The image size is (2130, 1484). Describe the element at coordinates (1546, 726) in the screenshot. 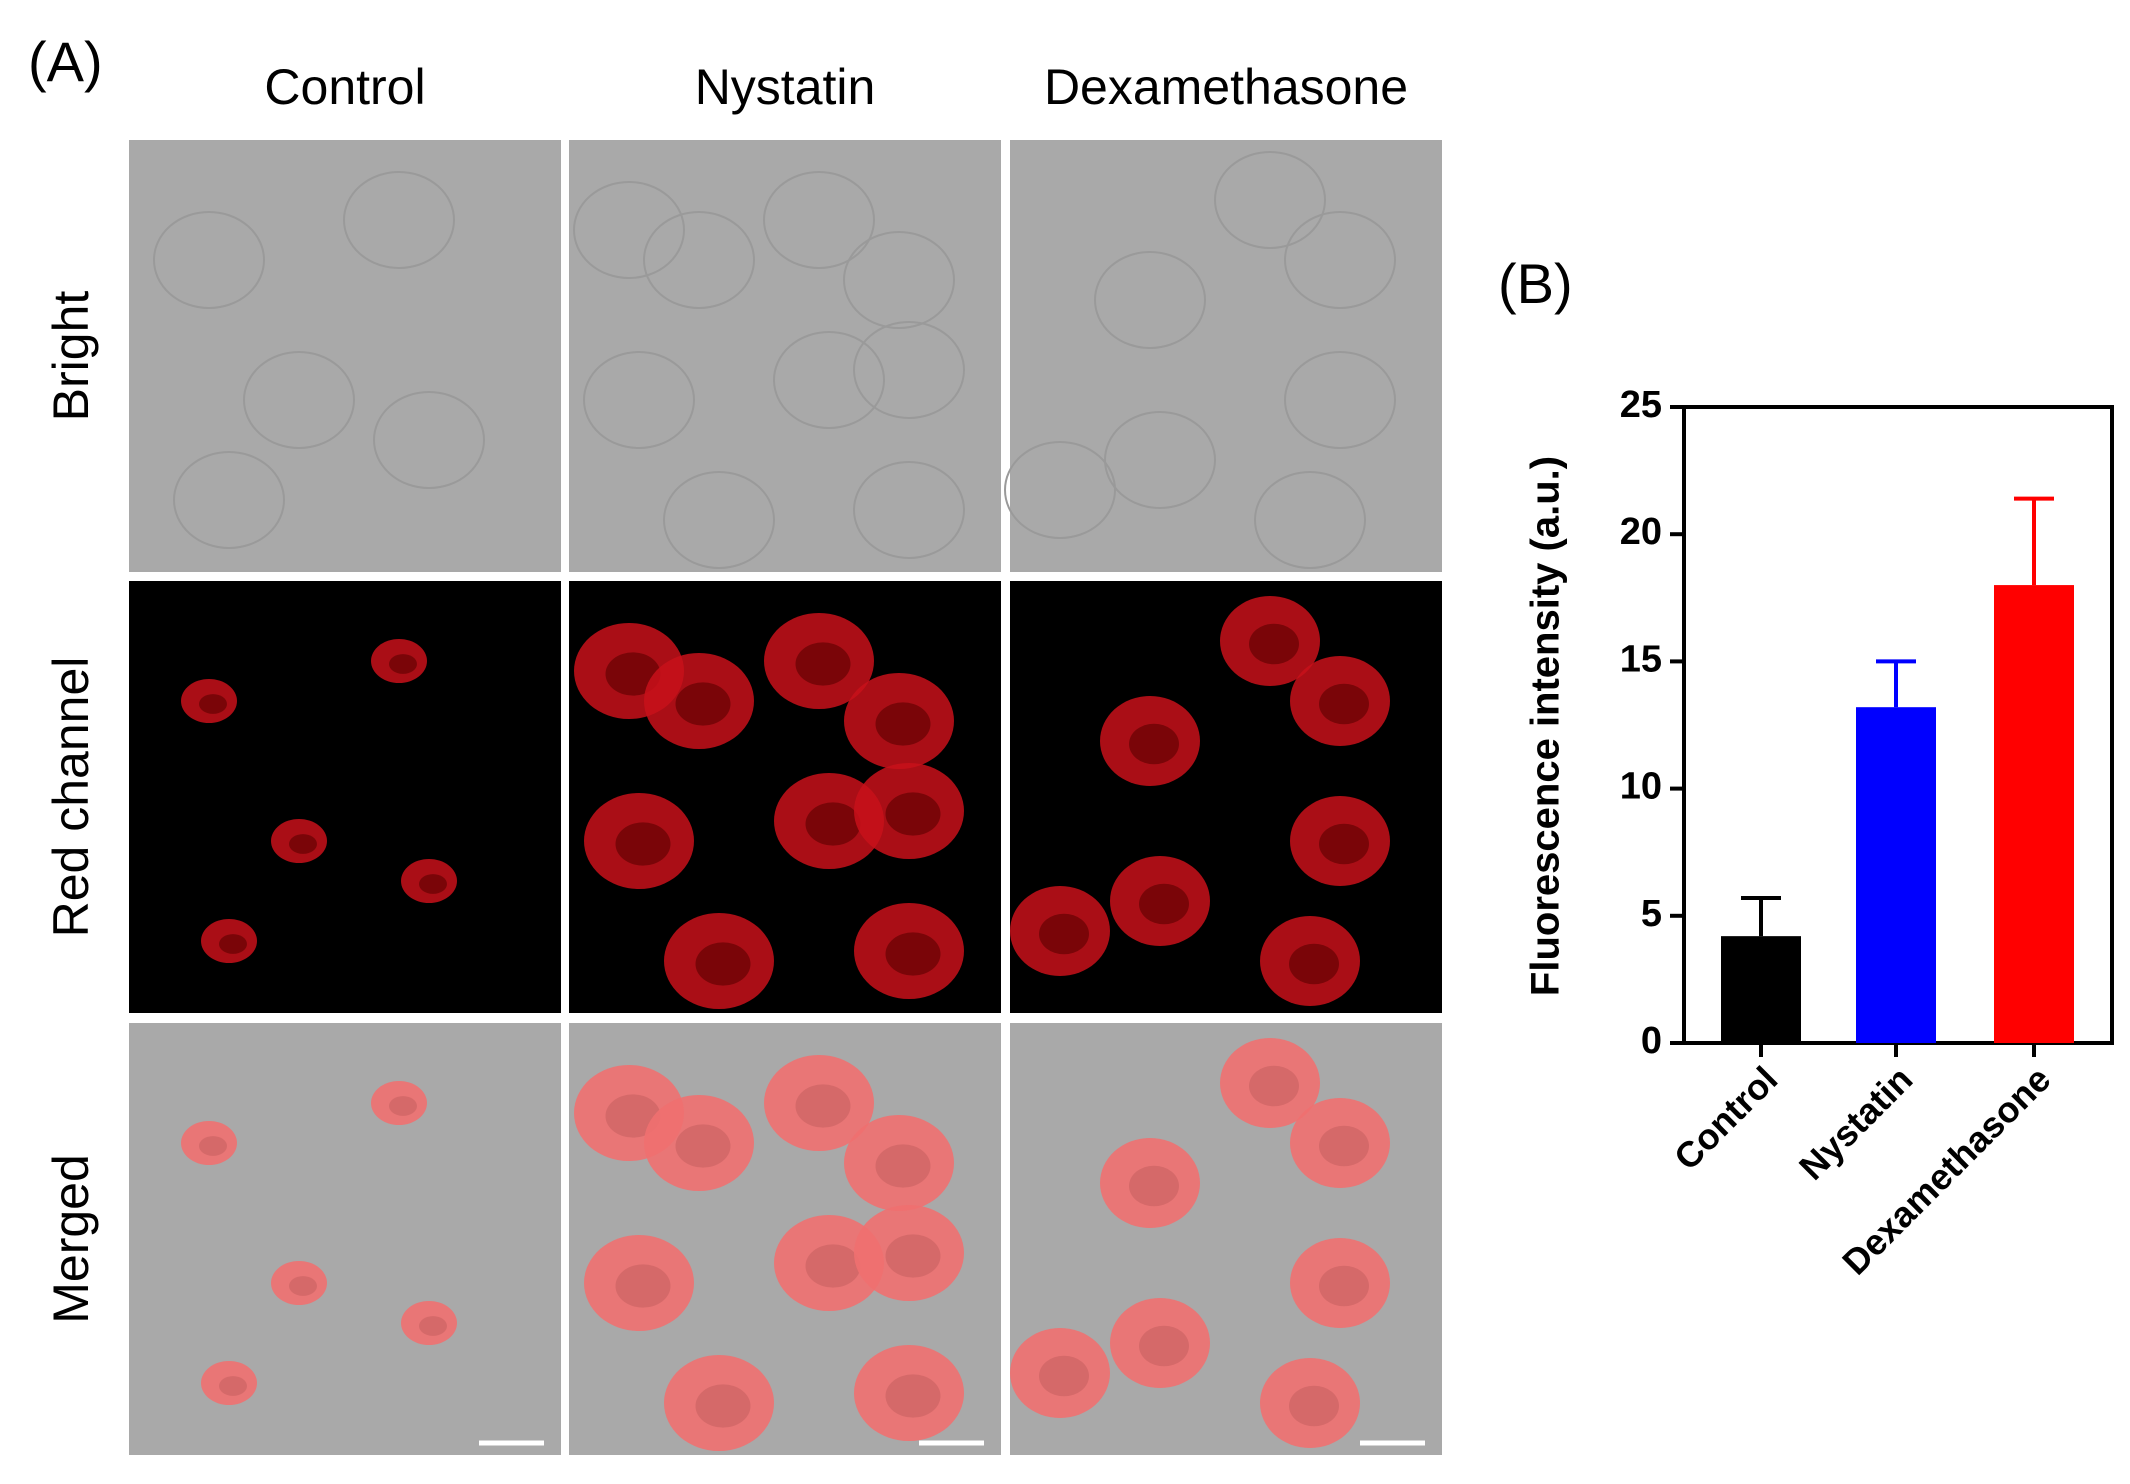

I see `y-axis-title: Fluorescence intensity (a.u.)` at that location.